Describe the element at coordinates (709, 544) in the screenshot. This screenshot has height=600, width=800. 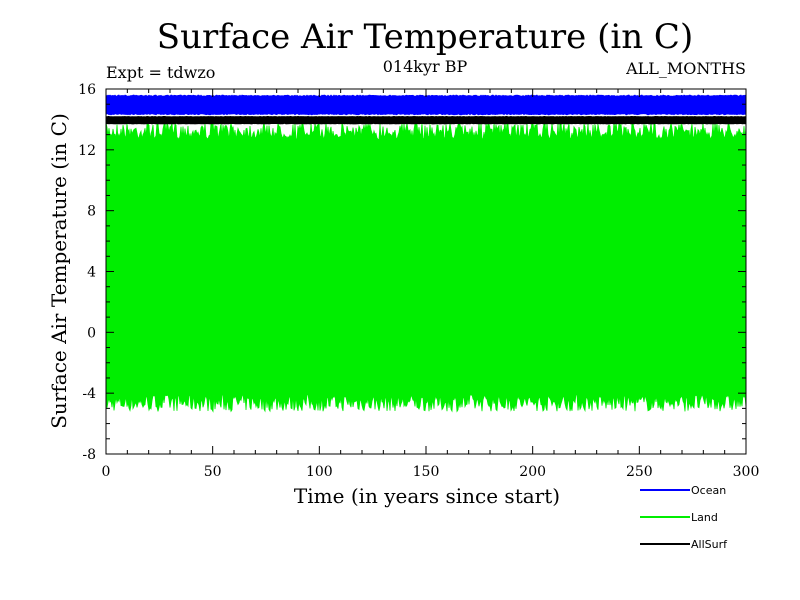
I see `legend-label: AllSurf` at that location.